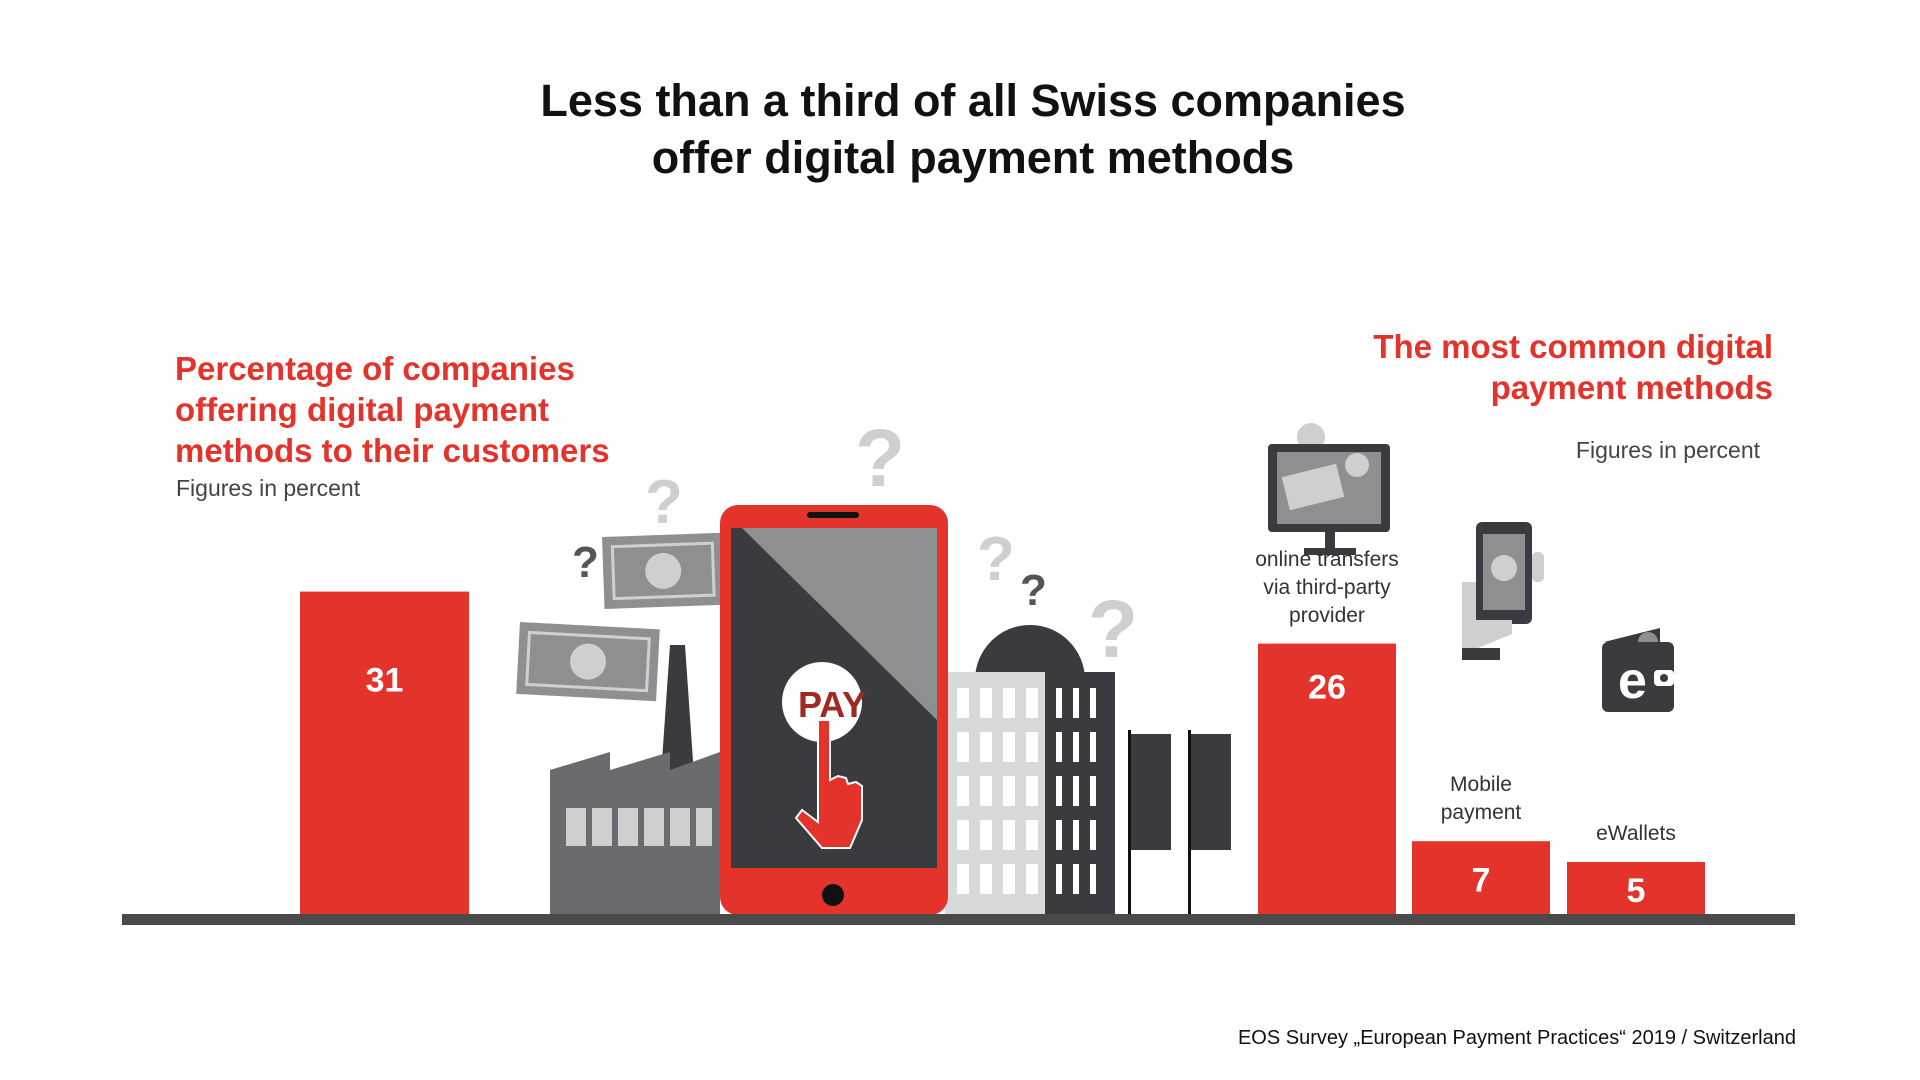  I want to click on category-label: online transfers via third-party provider, so click(1327, 588).